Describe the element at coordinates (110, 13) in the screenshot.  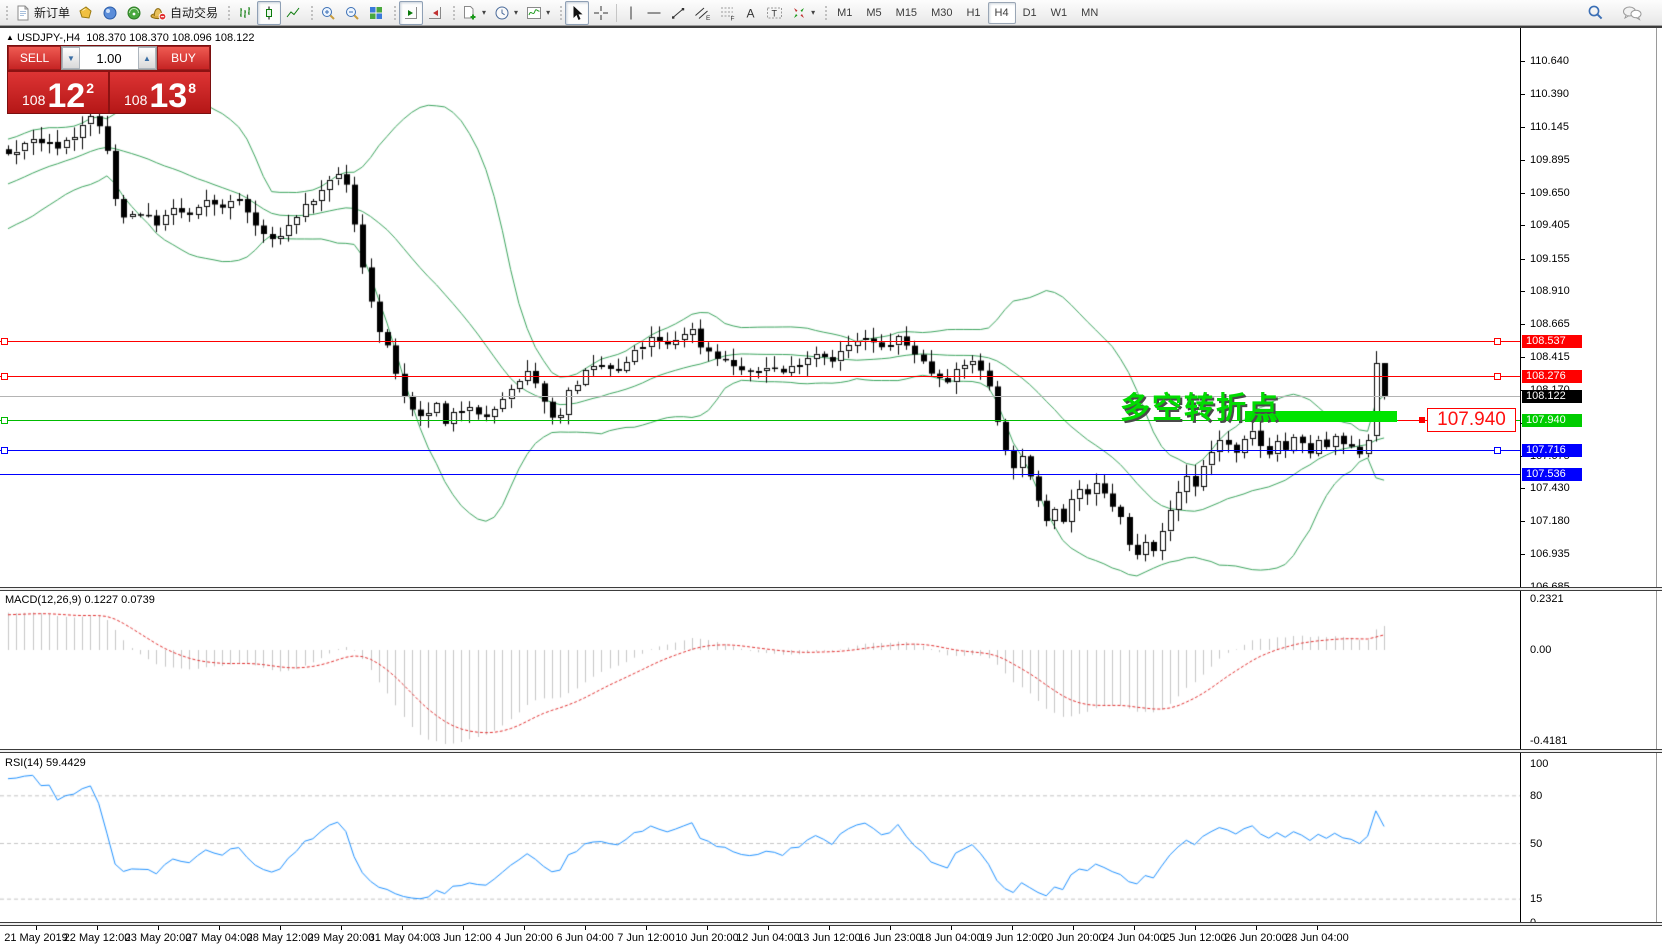
I see `market-watch-button` at that location.